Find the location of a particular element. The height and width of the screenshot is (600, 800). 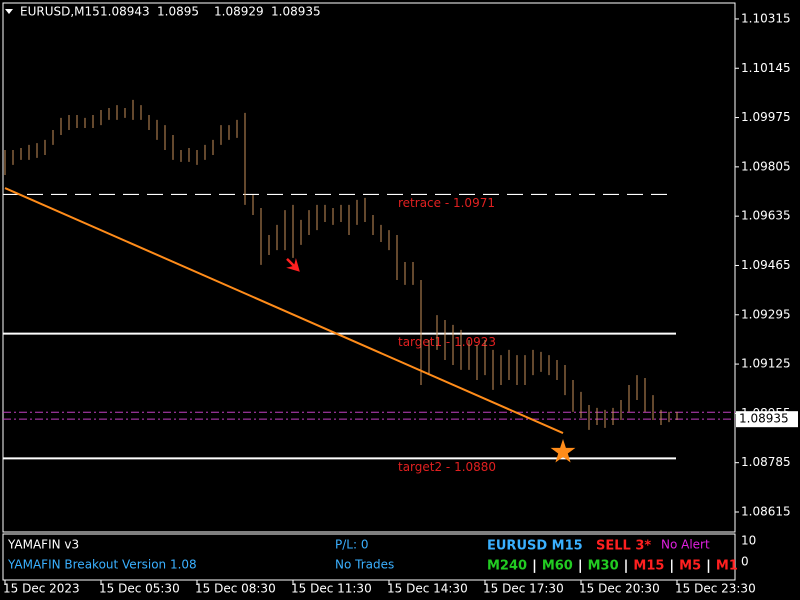

panel-signal: SELL 3* is located at coordinates (623, 546).